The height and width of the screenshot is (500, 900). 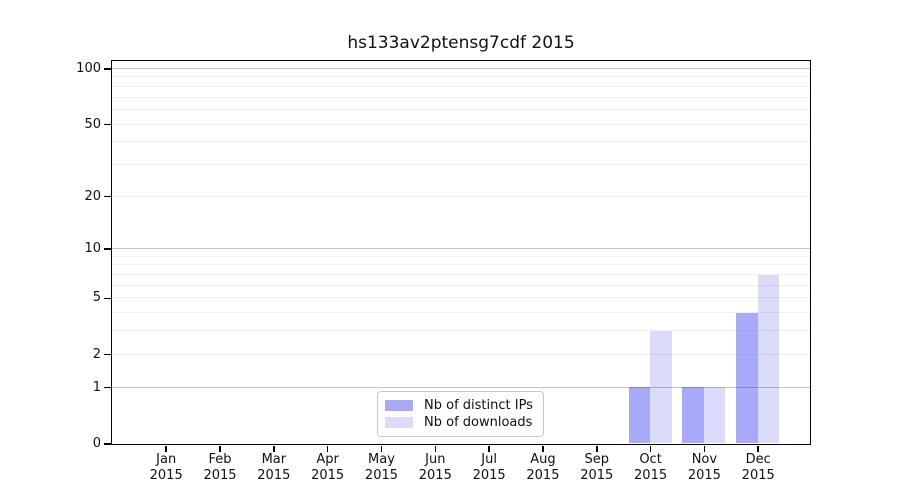 I want to click on x-tick-label: Oct 2015, so click(x=651, y=467).